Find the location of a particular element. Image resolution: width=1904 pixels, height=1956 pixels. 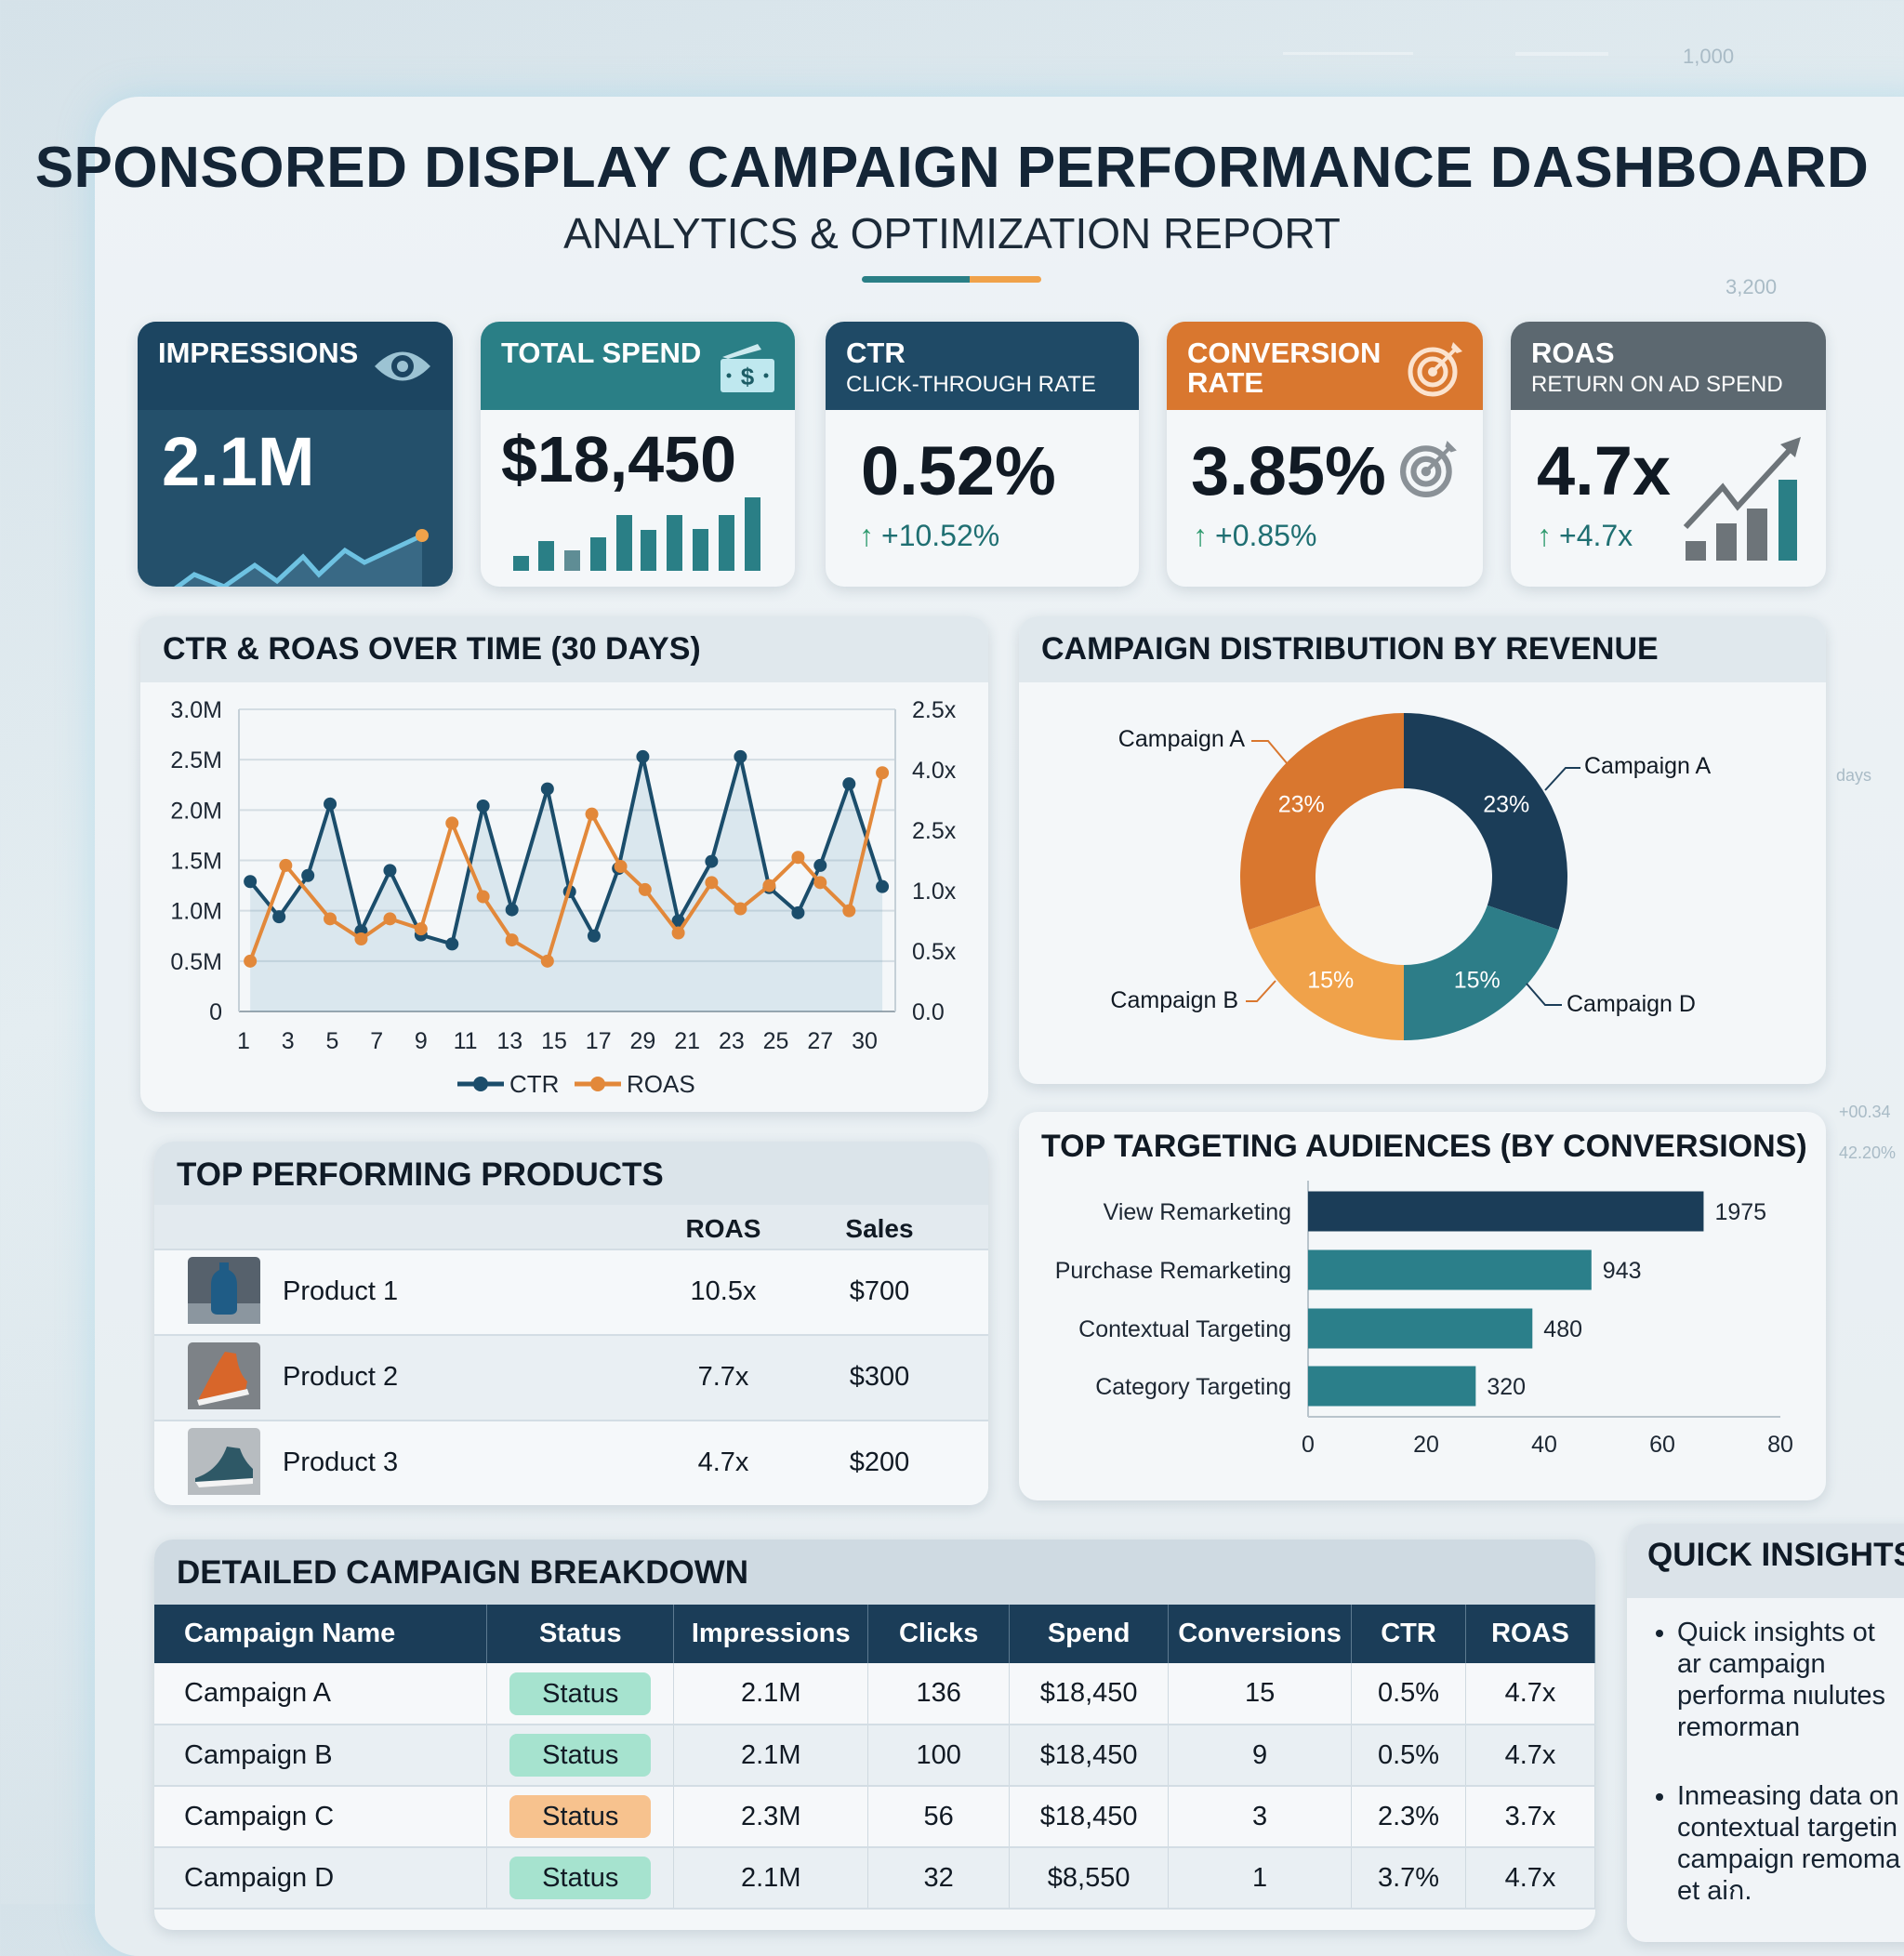

donut-label: Campaign B is located at coordinates (1174, 1000).